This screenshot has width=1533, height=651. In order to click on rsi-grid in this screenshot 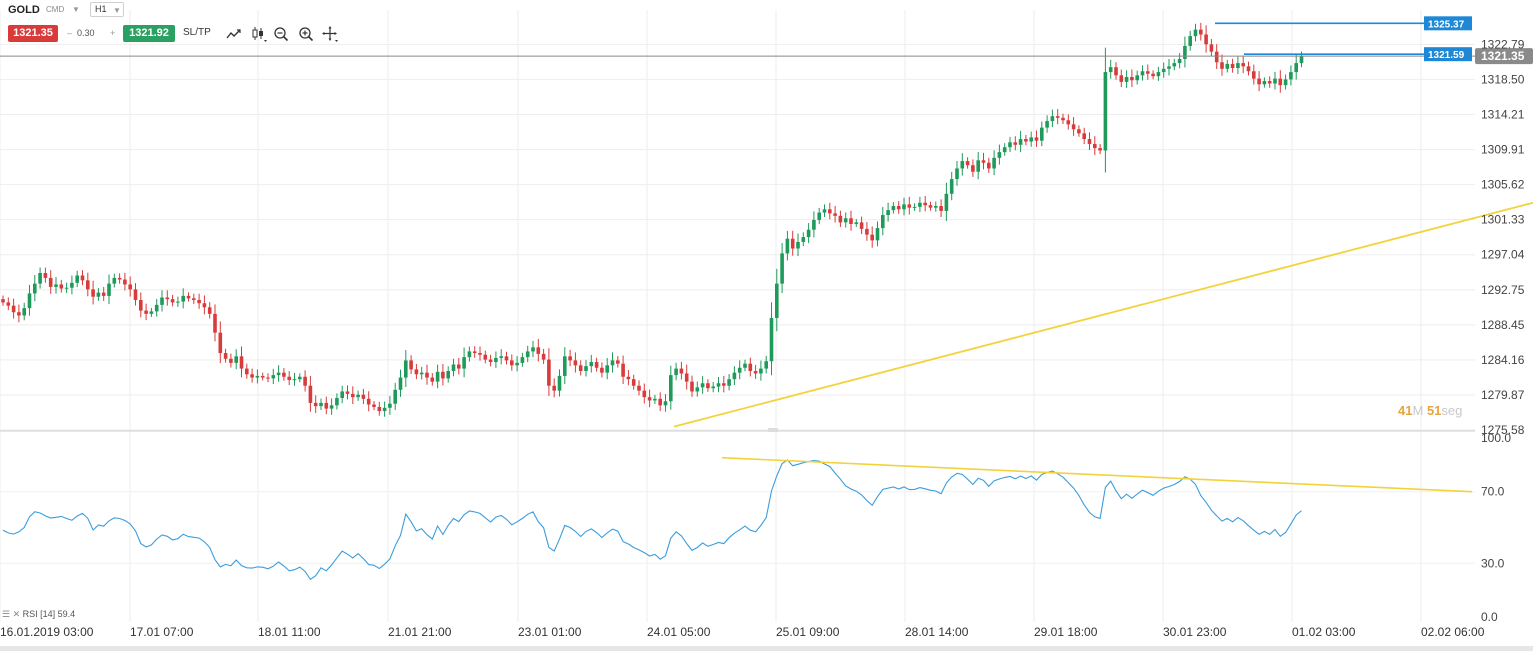, I will do `click(737, 527)`.